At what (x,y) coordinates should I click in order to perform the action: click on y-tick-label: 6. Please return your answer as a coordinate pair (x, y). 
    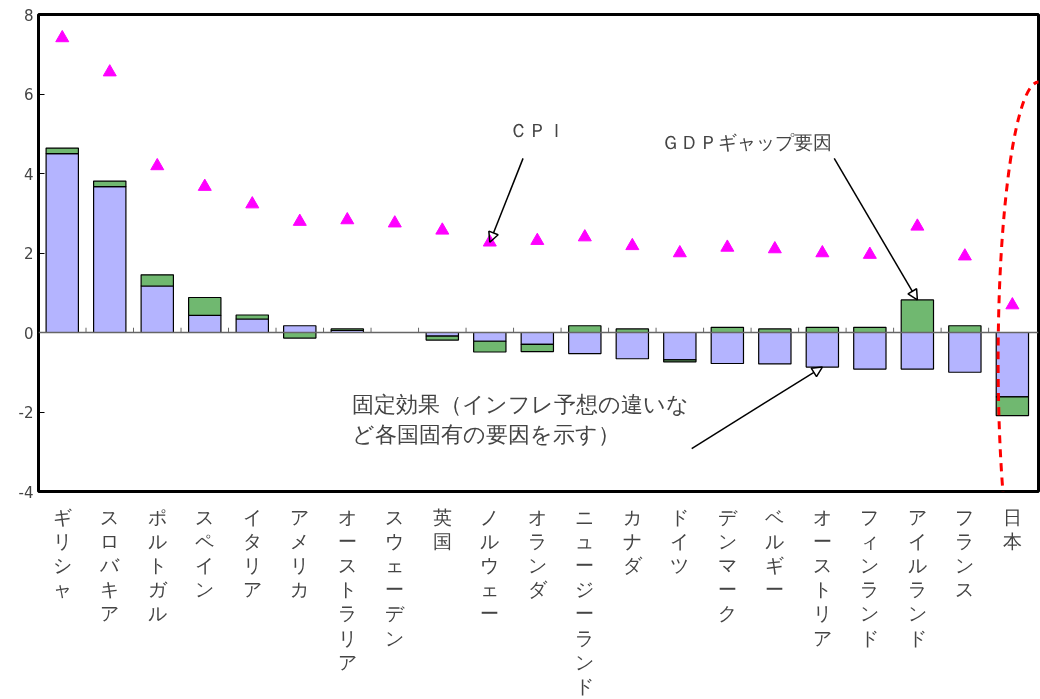
    Looking at the image, I should click on (28, 95).